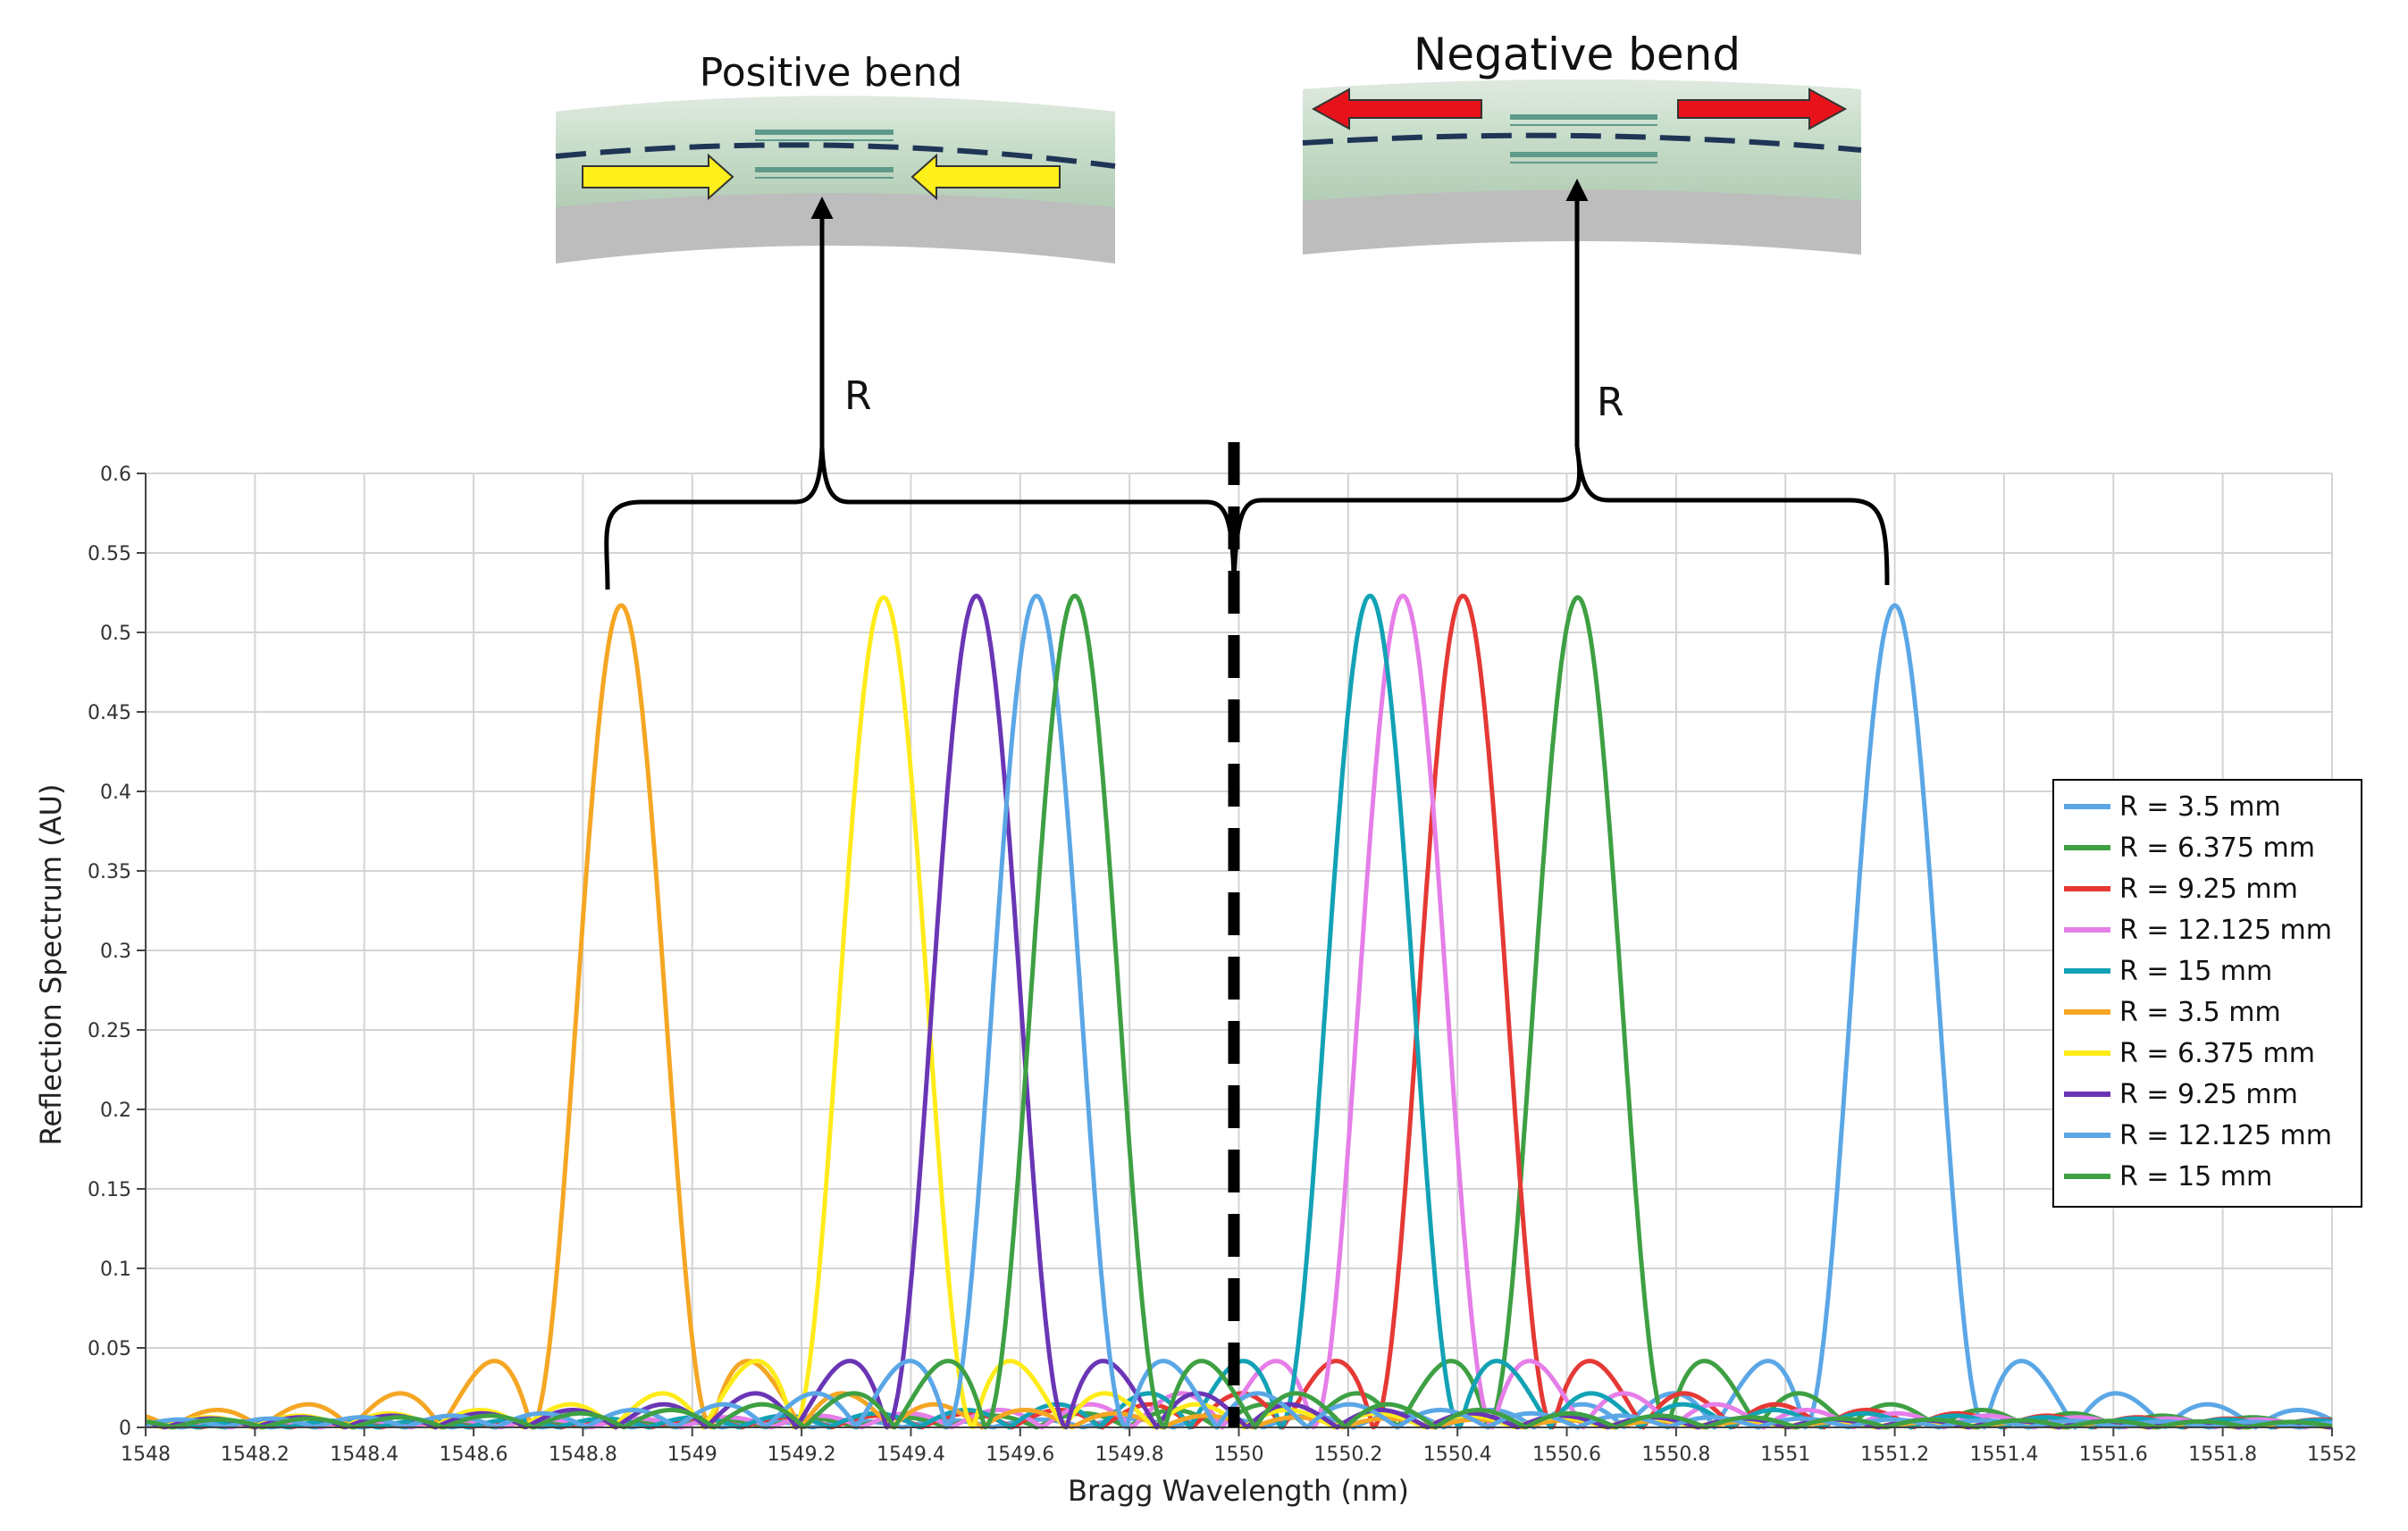 The image size is (2408, 1531). Describe the element at coordinates (920, 518) in the screenshot. I see `left-bracket` at that location.